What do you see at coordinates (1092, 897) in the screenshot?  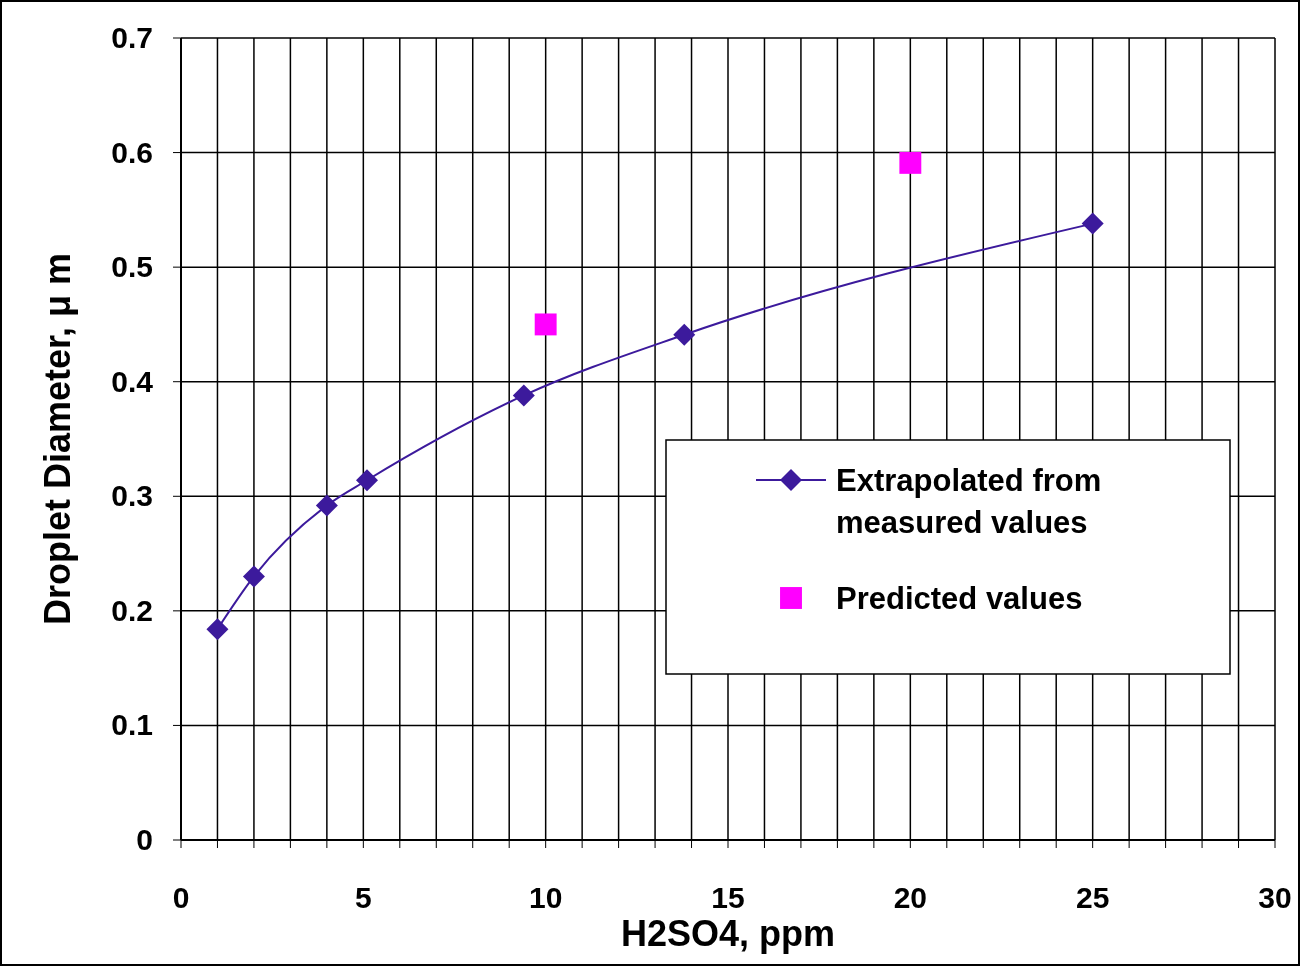 I see `x-tick-label: 25` at bounding box center [1092, 897].